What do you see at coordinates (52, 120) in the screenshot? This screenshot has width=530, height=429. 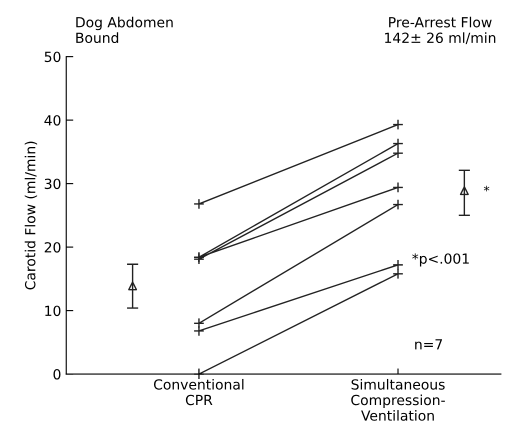 I see `y-tick-label: 40` at bounding box center [52, 120].